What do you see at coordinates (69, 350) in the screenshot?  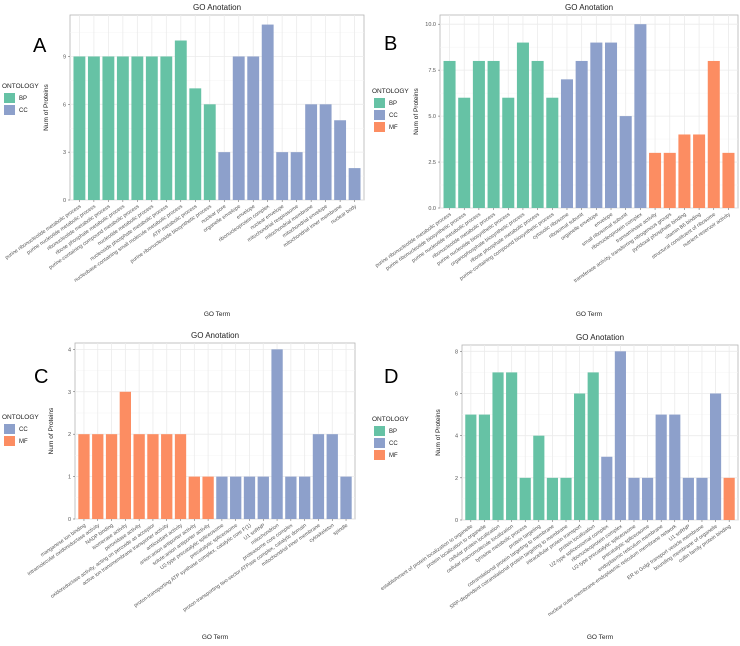 I see `y-tick-label: 4` at bounding box center [69, 350].